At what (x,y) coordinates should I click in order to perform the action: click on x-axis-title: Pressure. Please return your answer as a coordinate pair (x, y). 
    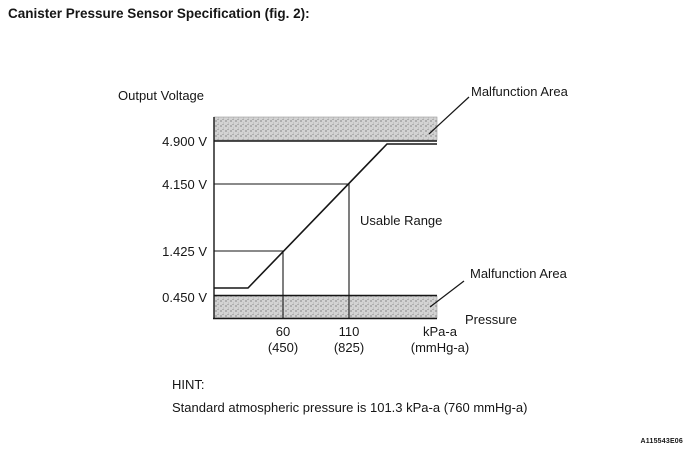
    Looking at the image, I should click on (491, 319).